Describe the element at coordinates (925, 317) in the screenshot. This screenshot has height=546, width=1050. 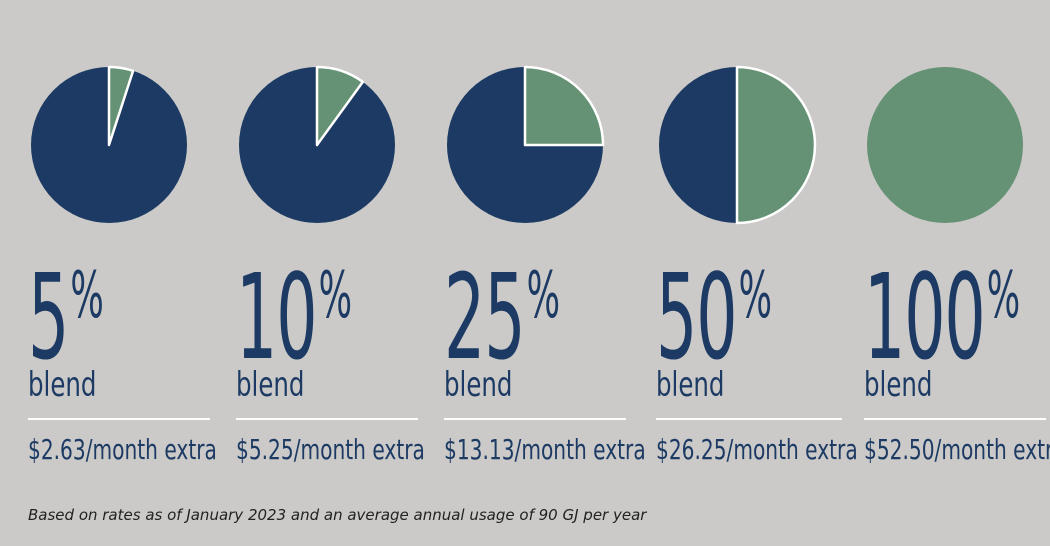
I see `percent-value: 100` at that location.